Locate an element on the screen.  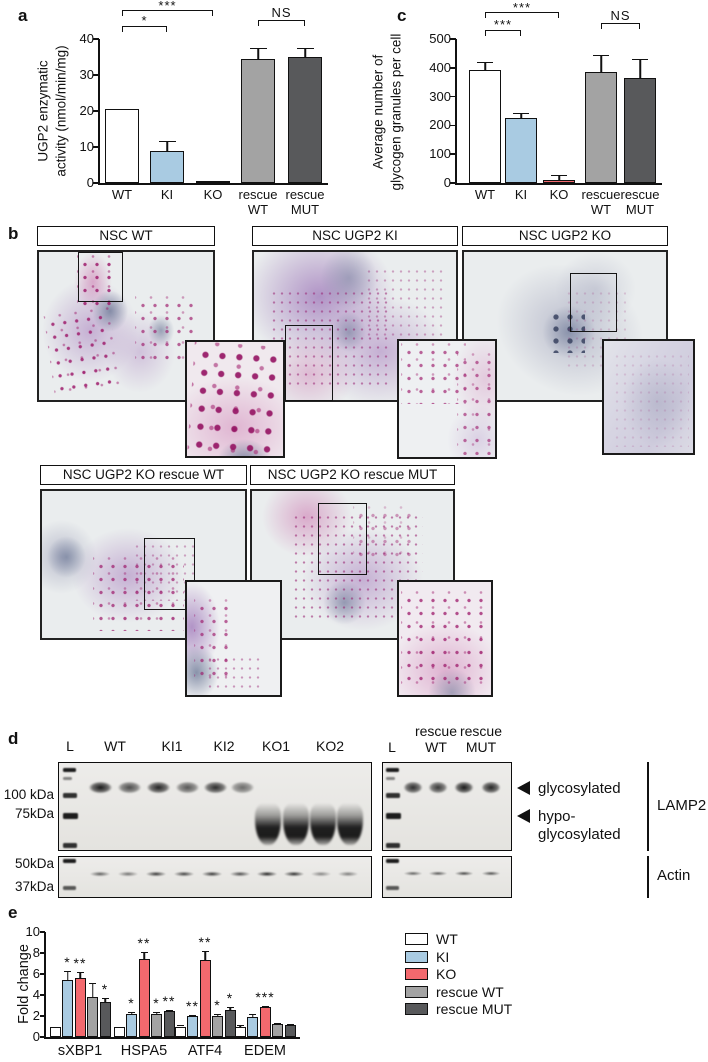
x-category-label: WT is located at coordinates (485, 194).